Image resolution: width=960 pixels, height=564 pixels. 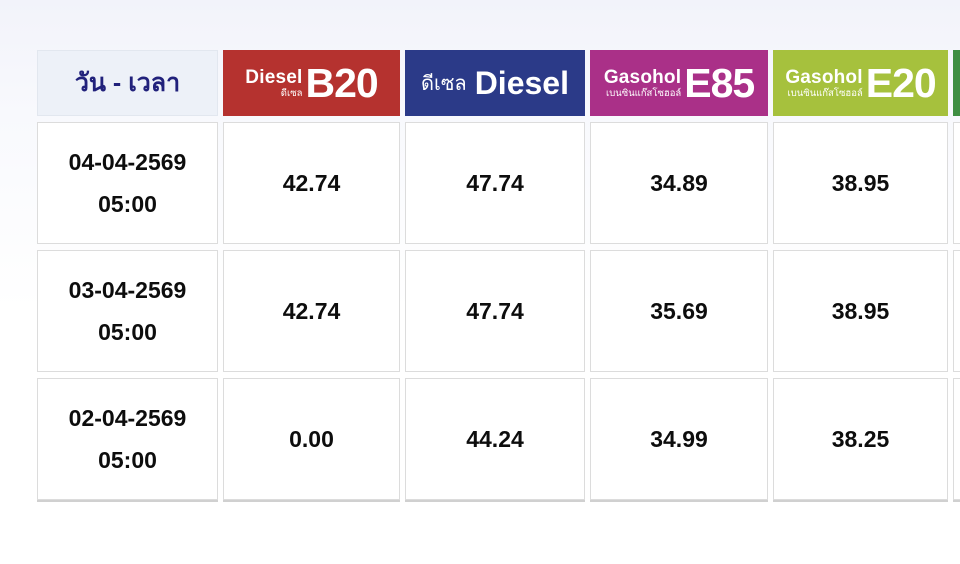 What do you see at coordinates (444, 84) in the screenshot?
I see `diesel-thai: ดีเซล` at bounding box center [444, 84].